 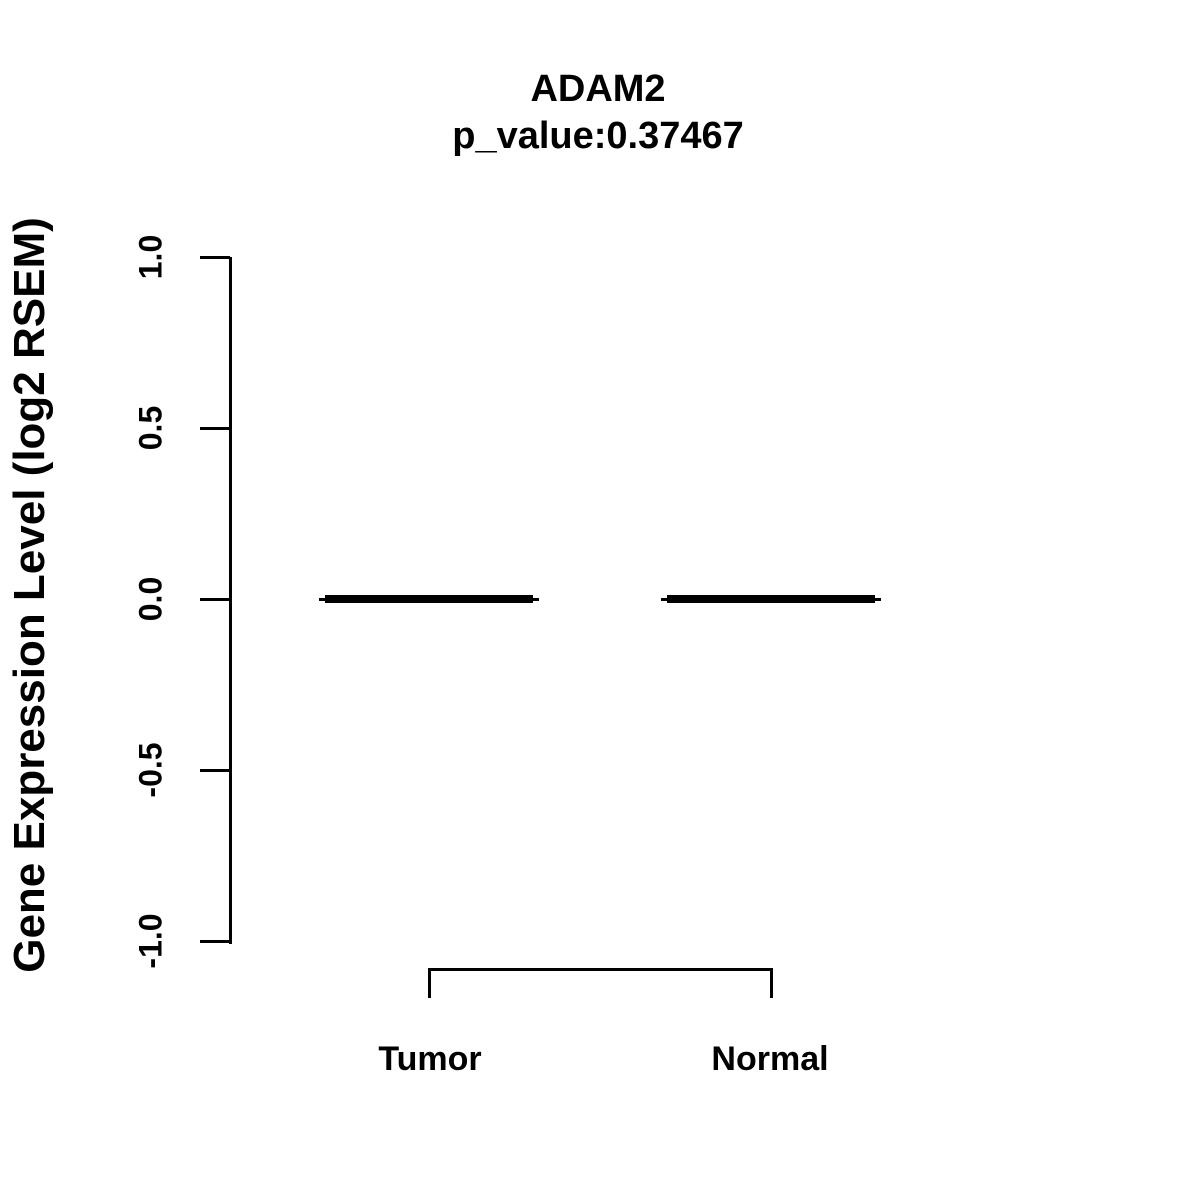 What do you see at coordinates (150, 941) in the screenshot?
I see `y-tick-label: -1.0` at bounding box center [150, 941].